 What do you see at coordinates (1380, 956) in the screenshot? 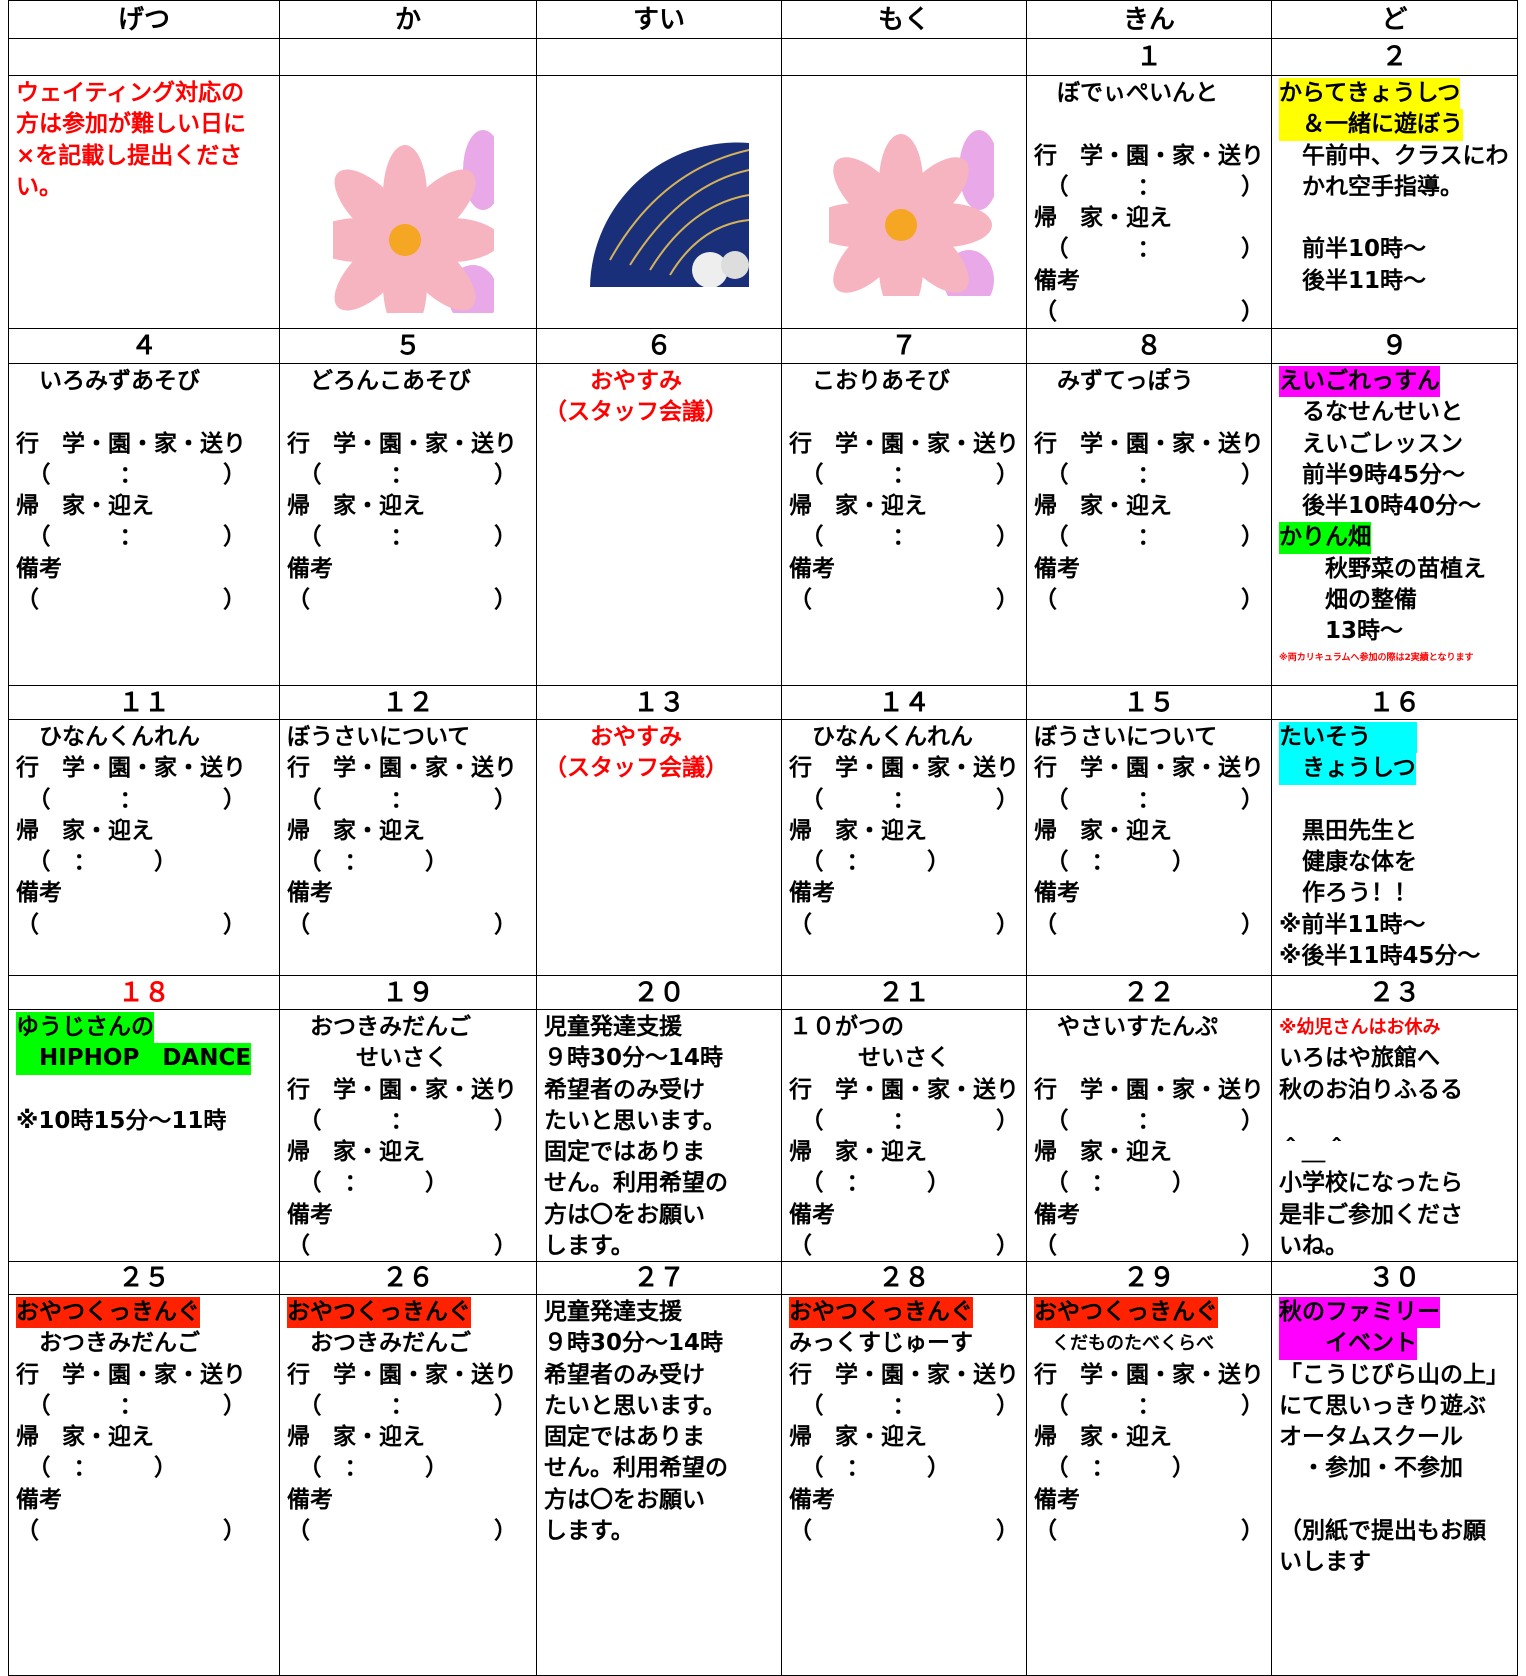
I see `line-text: ※後半11時45分～` at bounding box center [1380, 956].